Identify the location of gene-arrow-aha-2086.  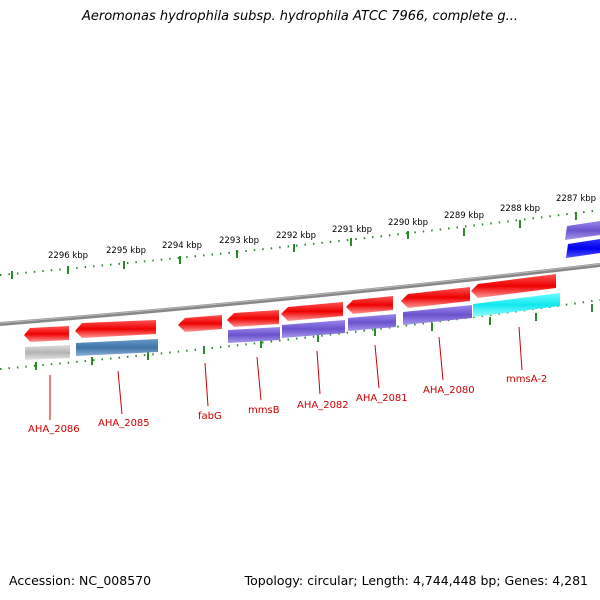
(46, 334).